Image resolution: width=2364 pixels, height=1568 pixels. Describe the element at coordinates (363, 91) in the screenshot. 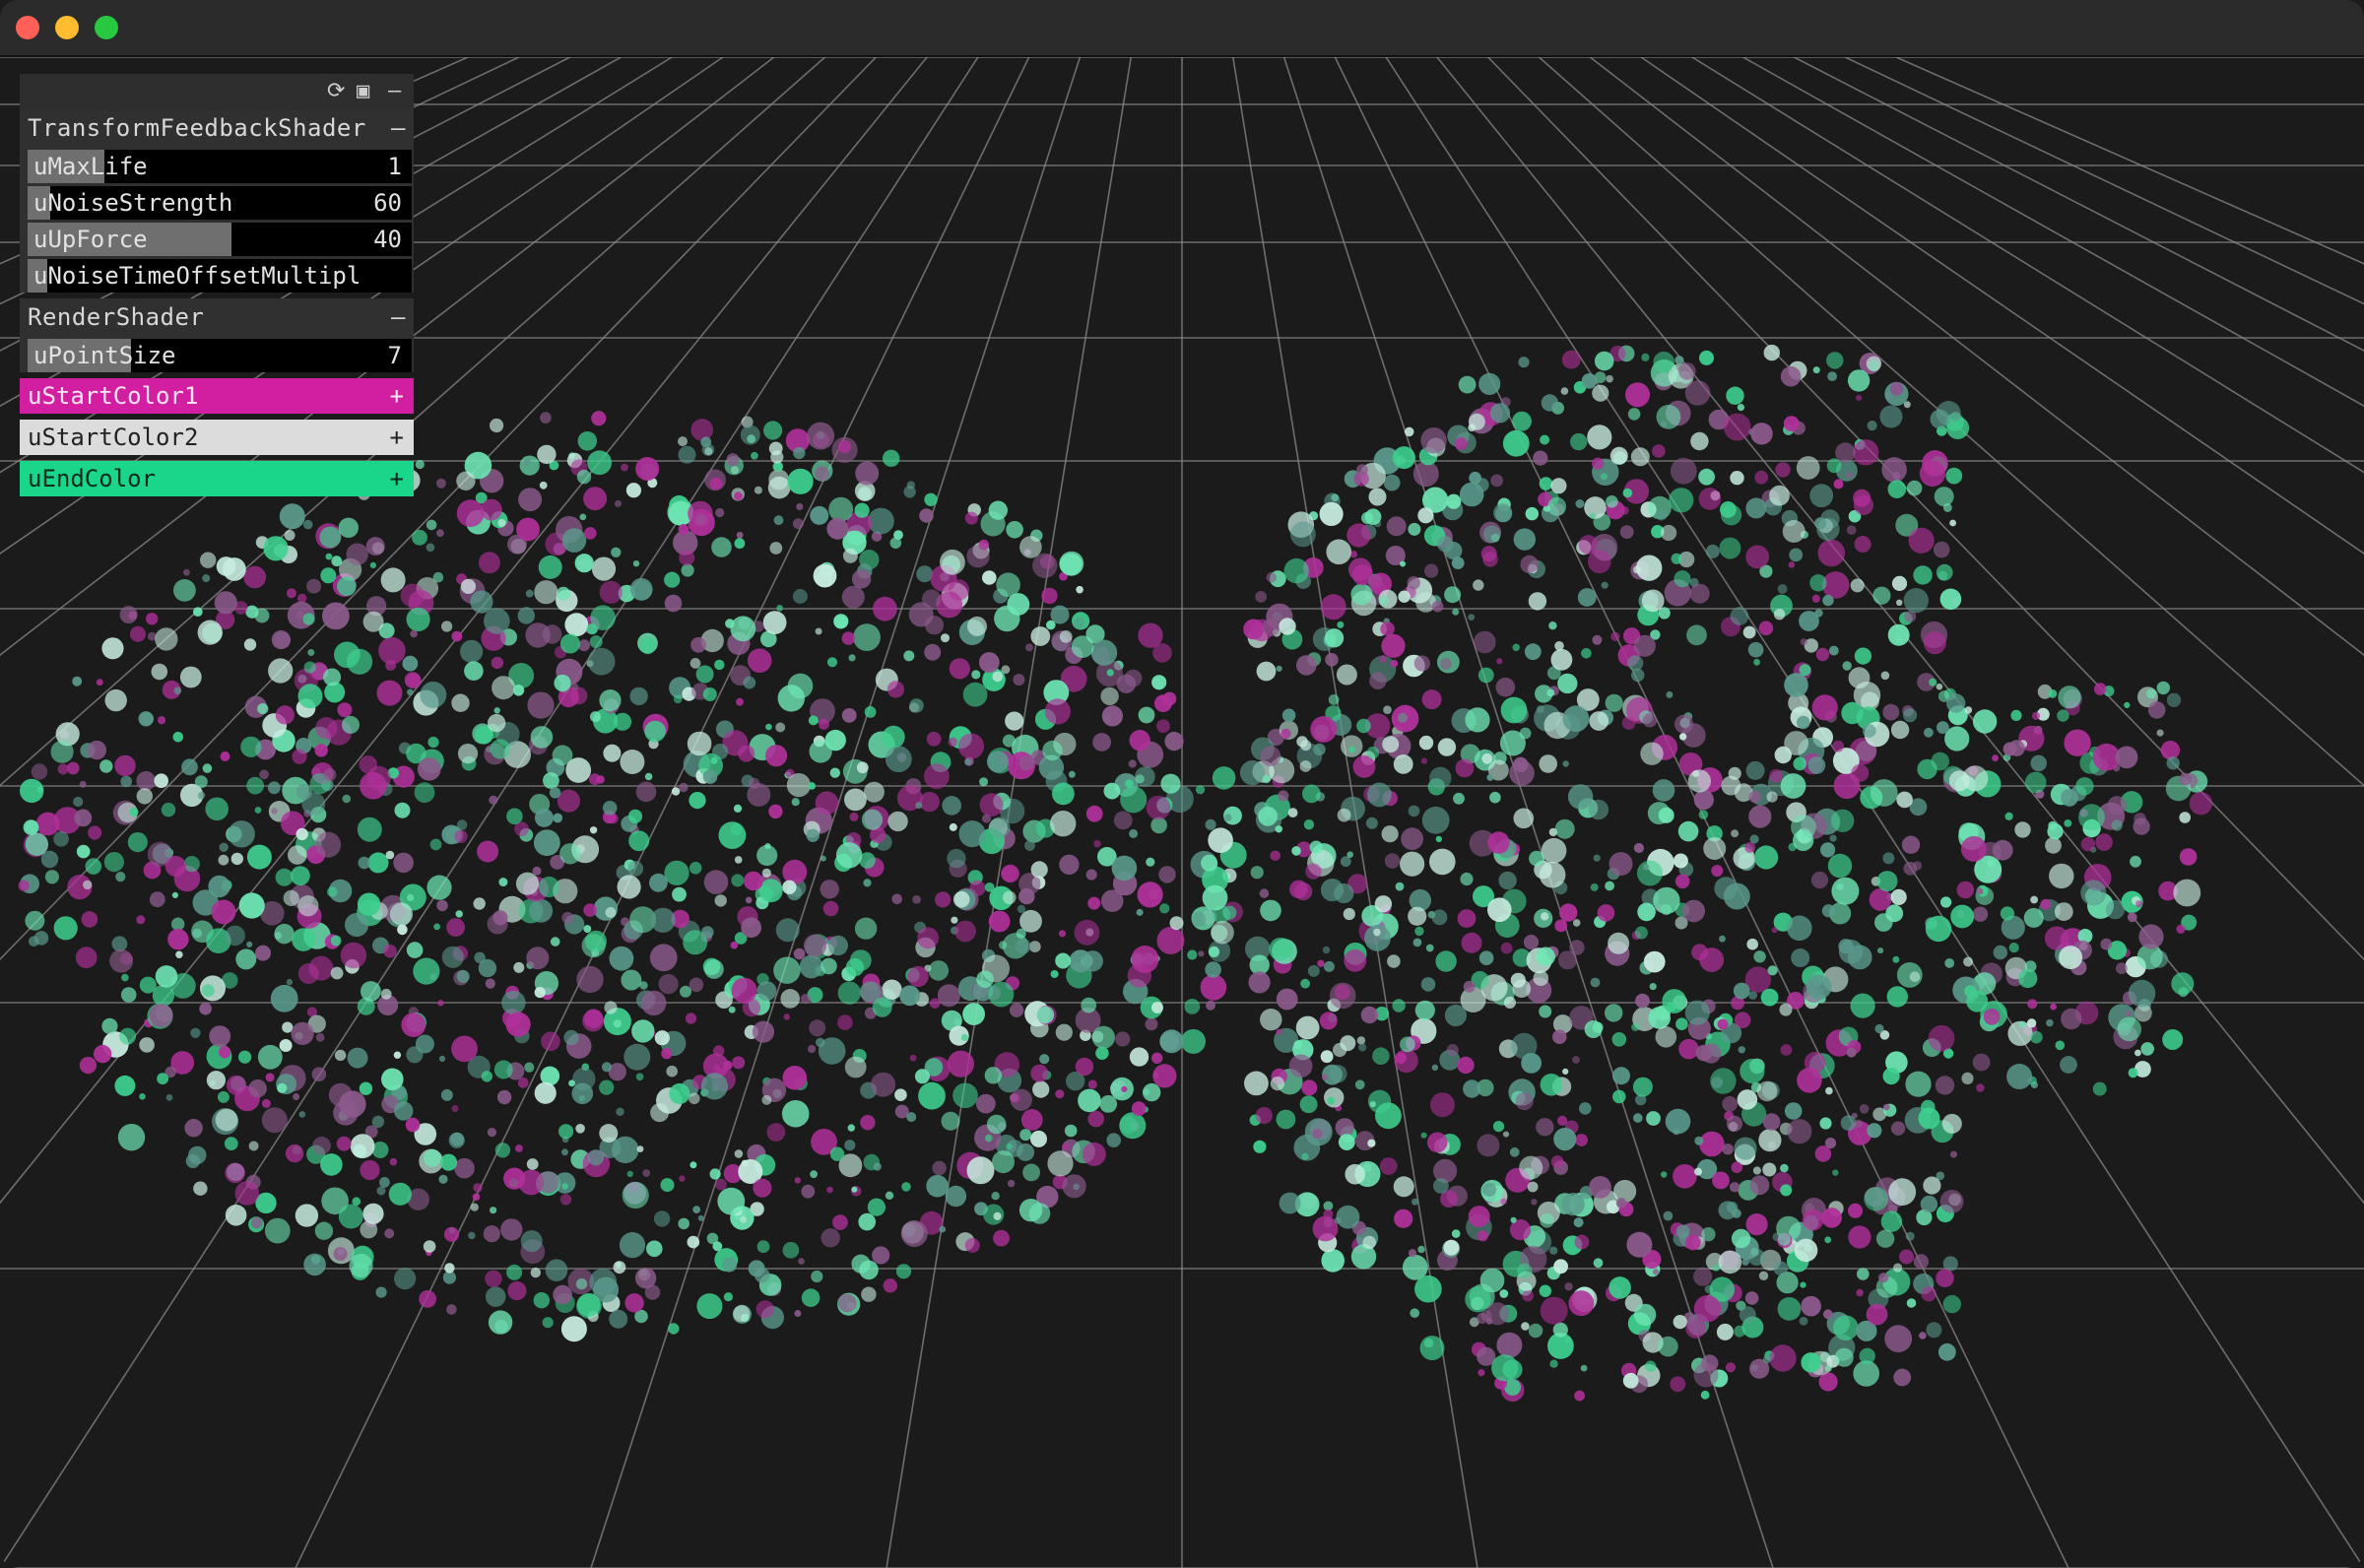

I see `save-icon: ▣` at that location.